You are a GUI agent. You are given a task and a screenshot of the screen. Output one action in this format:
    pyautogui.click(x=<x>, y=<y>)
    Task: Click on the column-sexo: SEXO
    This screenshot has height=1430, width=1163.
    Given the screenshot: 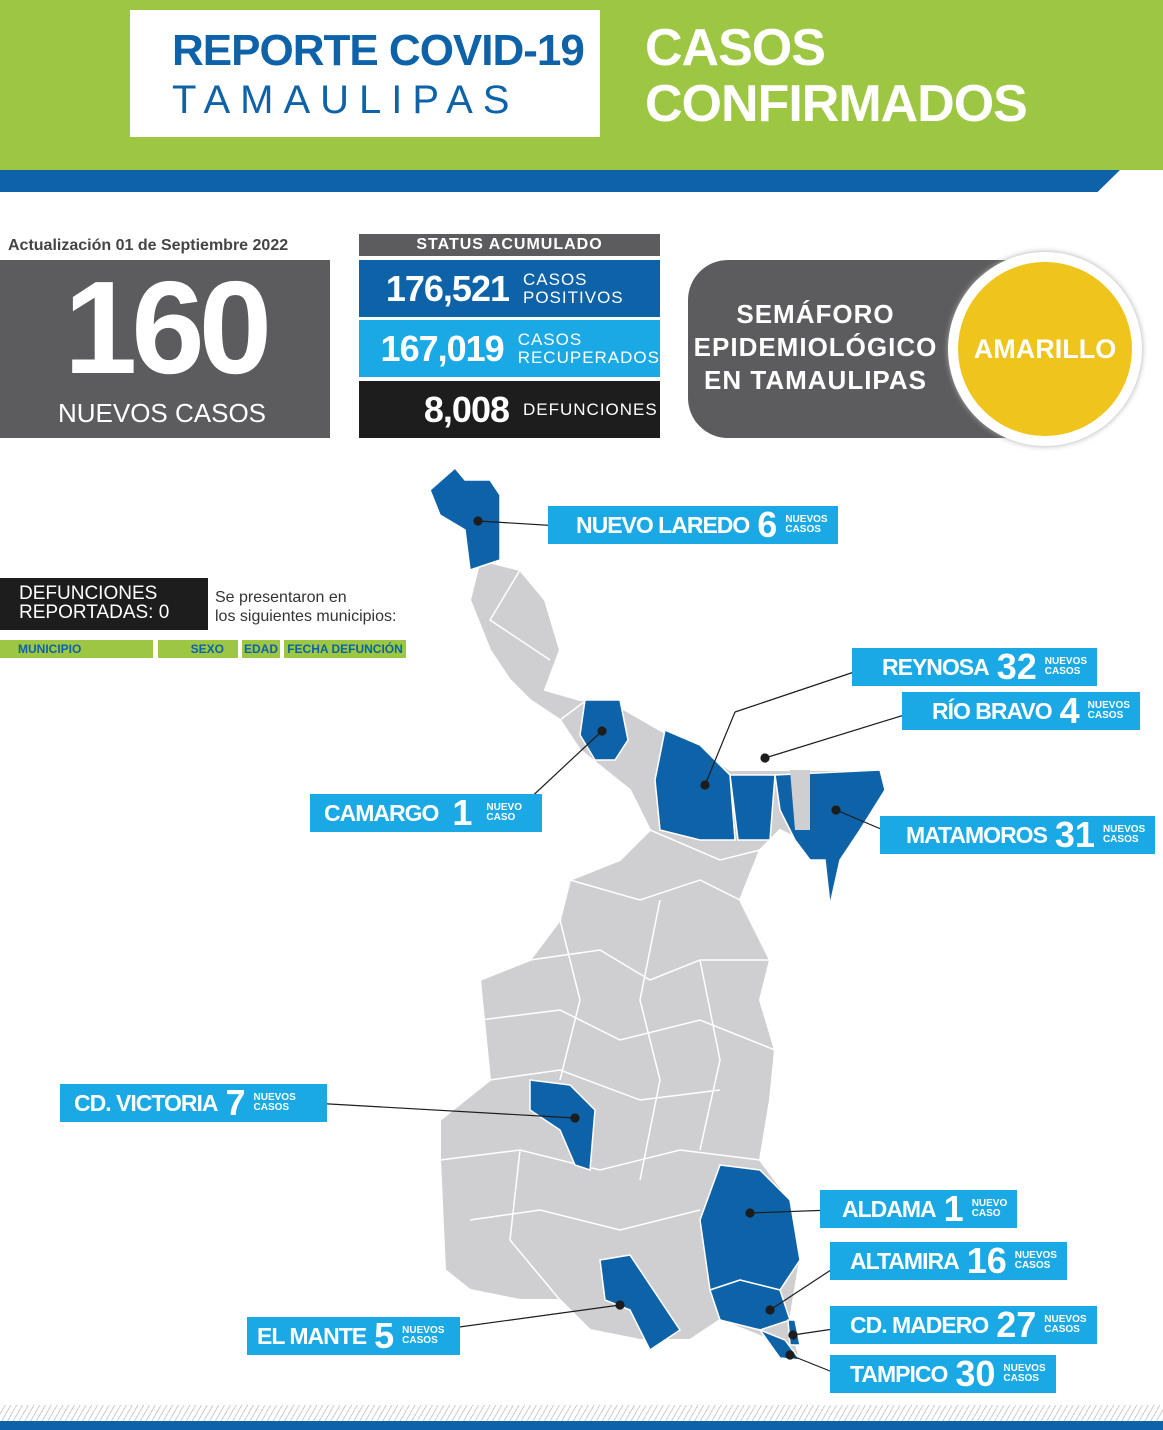 What is the action you would take?
    pyautogui.click(x=198, y=649)
    